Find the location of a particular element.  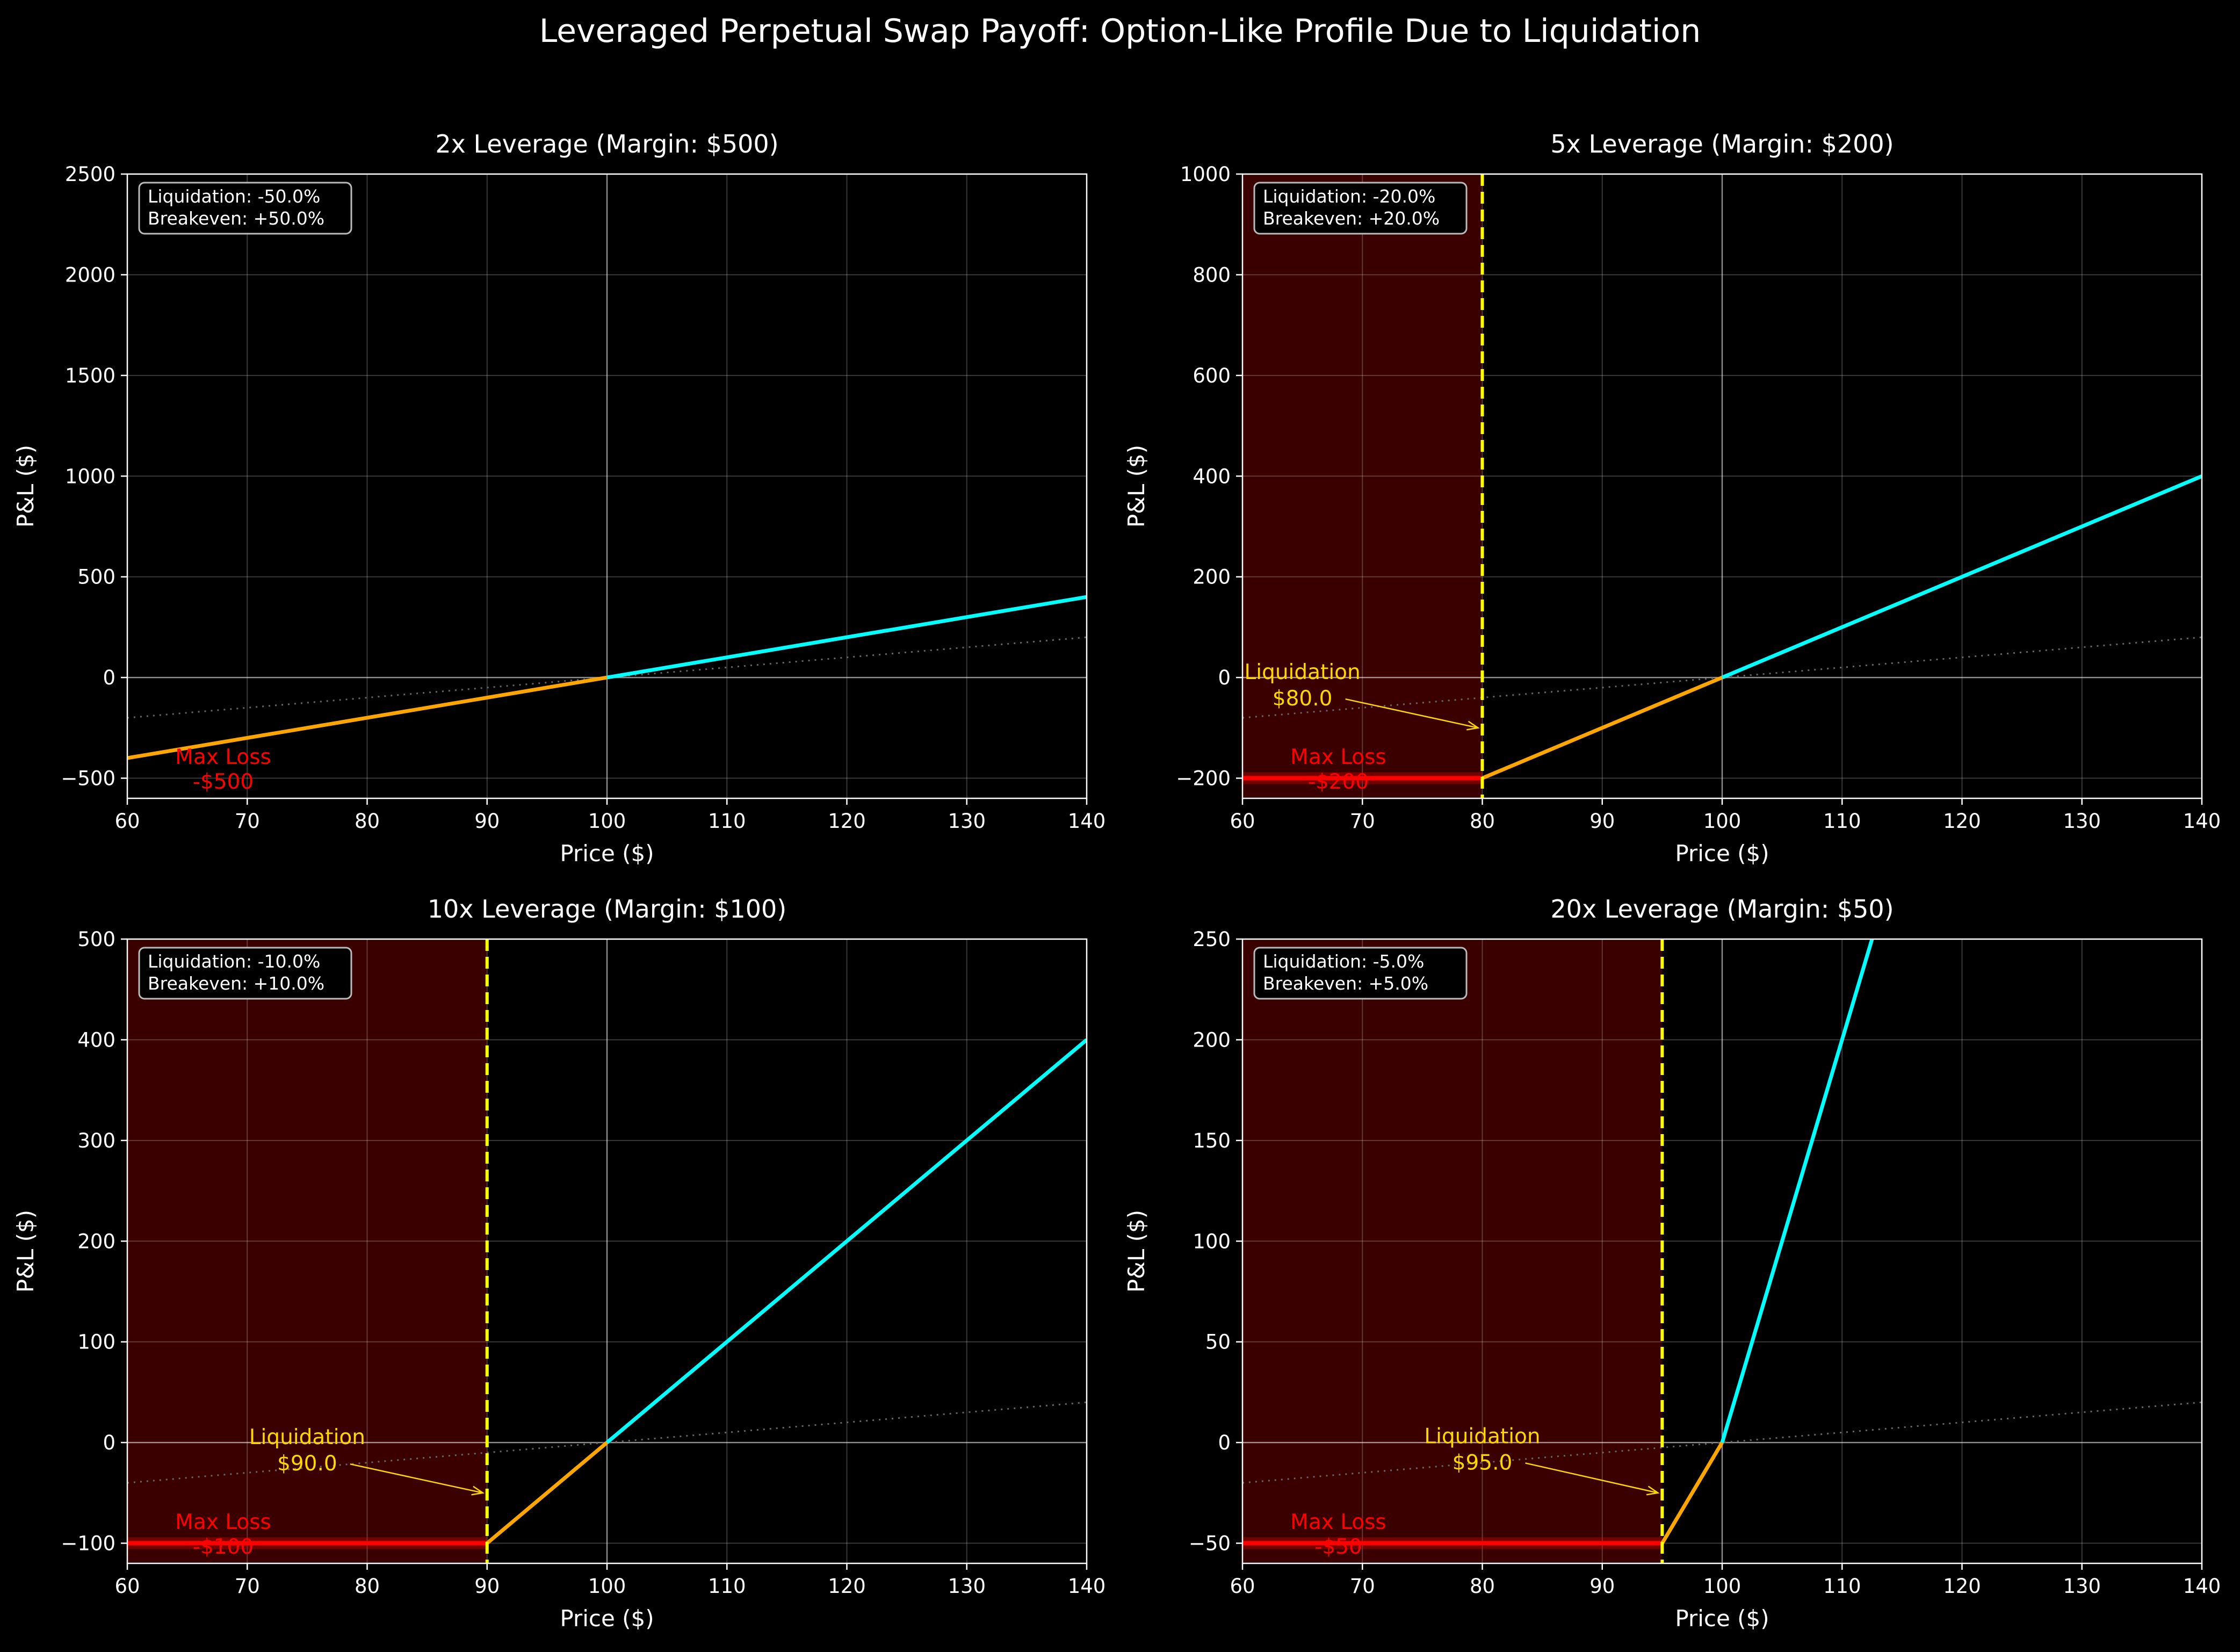

y-tick-label: 2500 is located at coordinates (90, 175).